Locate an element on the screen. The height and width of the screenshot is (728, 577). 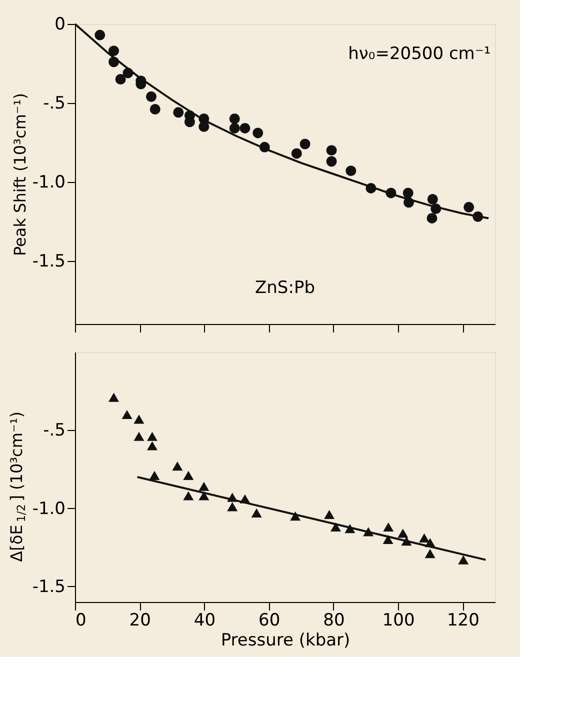
y-axis-title: Δ[δE1/2] (10³cm⁻¹) is located at coordinates (17, 486).